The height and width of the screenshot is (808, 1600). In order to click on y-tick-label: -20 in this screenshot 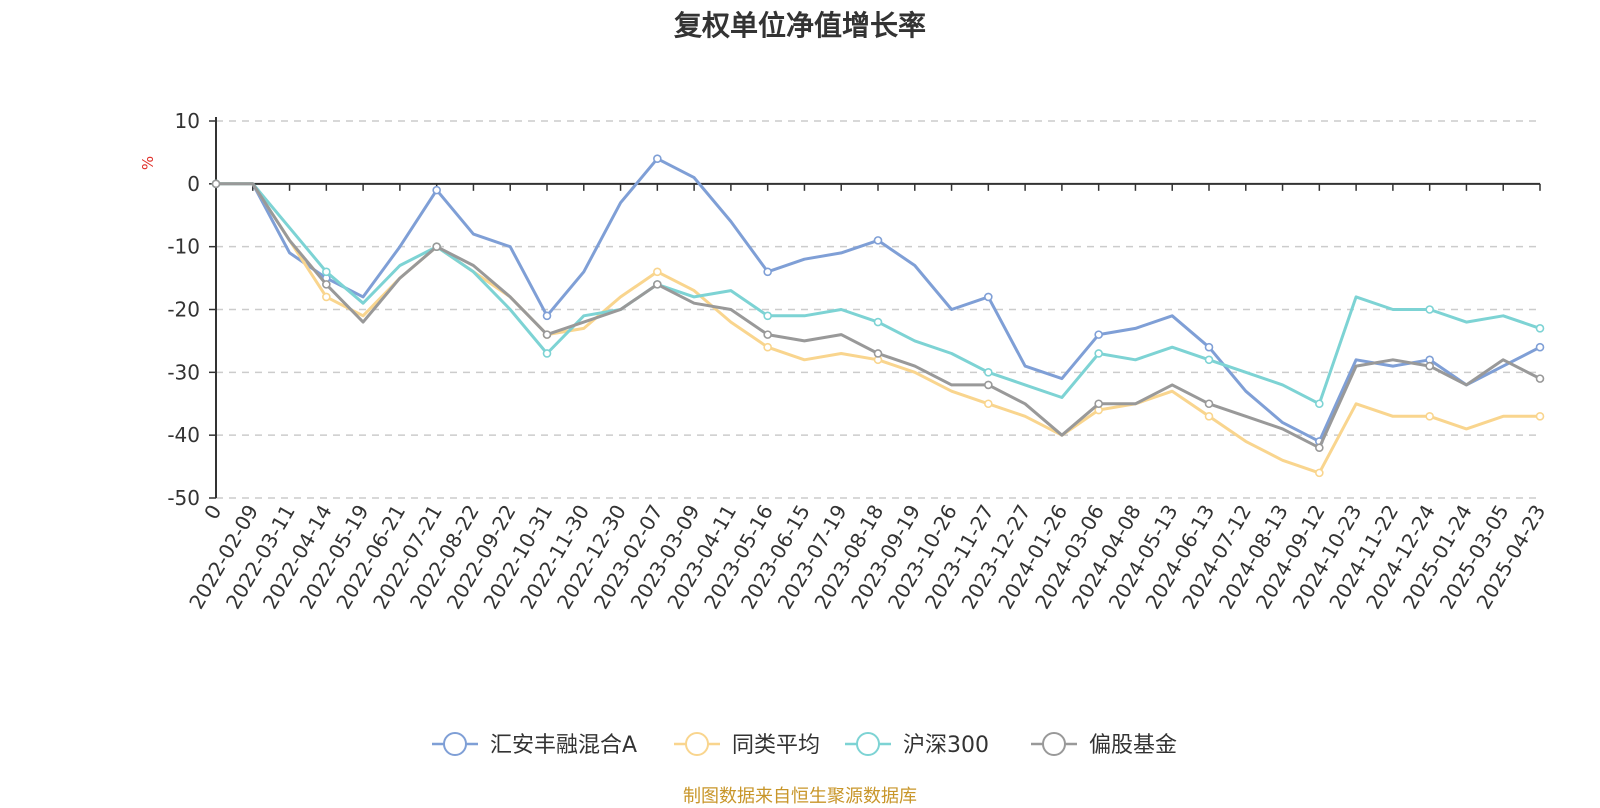, I will do `click(183, 310)`.